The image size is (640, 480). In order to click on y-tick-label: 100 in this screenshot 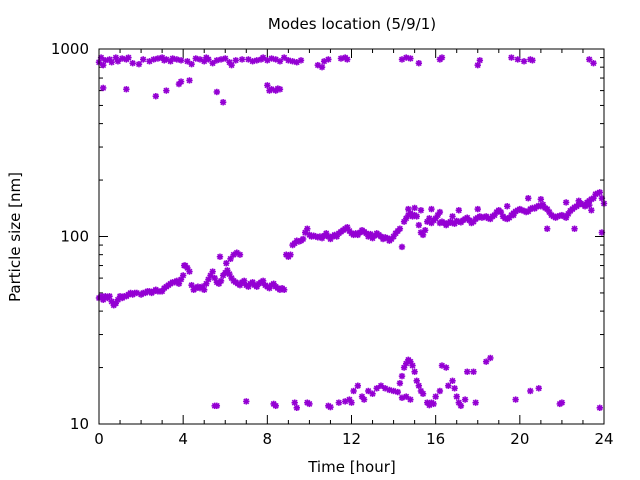, I will do `click(74, 237)`.